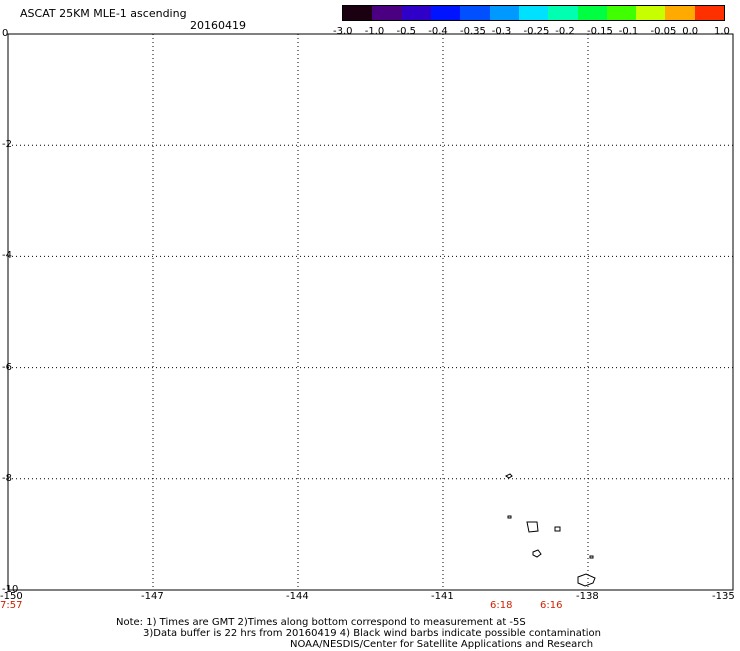  Describe the element at coordinates (442, 596) in the screenshot. I see `x-tick-label: -141` at that location.